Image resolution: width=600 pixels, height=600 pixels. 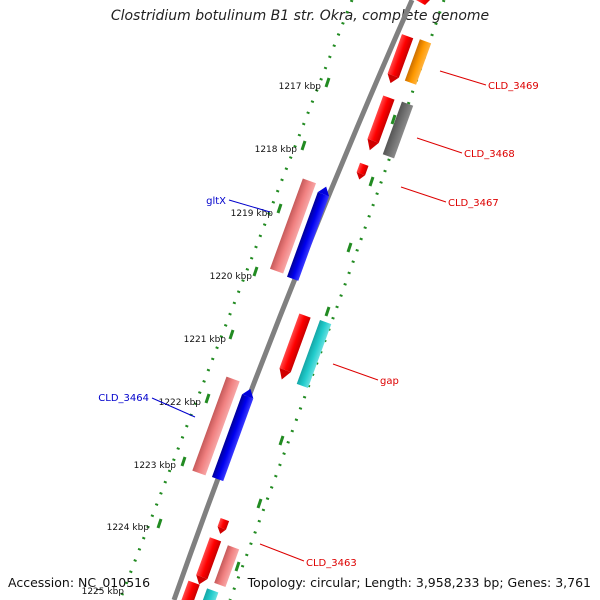 I want to click on gene-label-cld3467: CLD_3467, so click(x=473, y=203).